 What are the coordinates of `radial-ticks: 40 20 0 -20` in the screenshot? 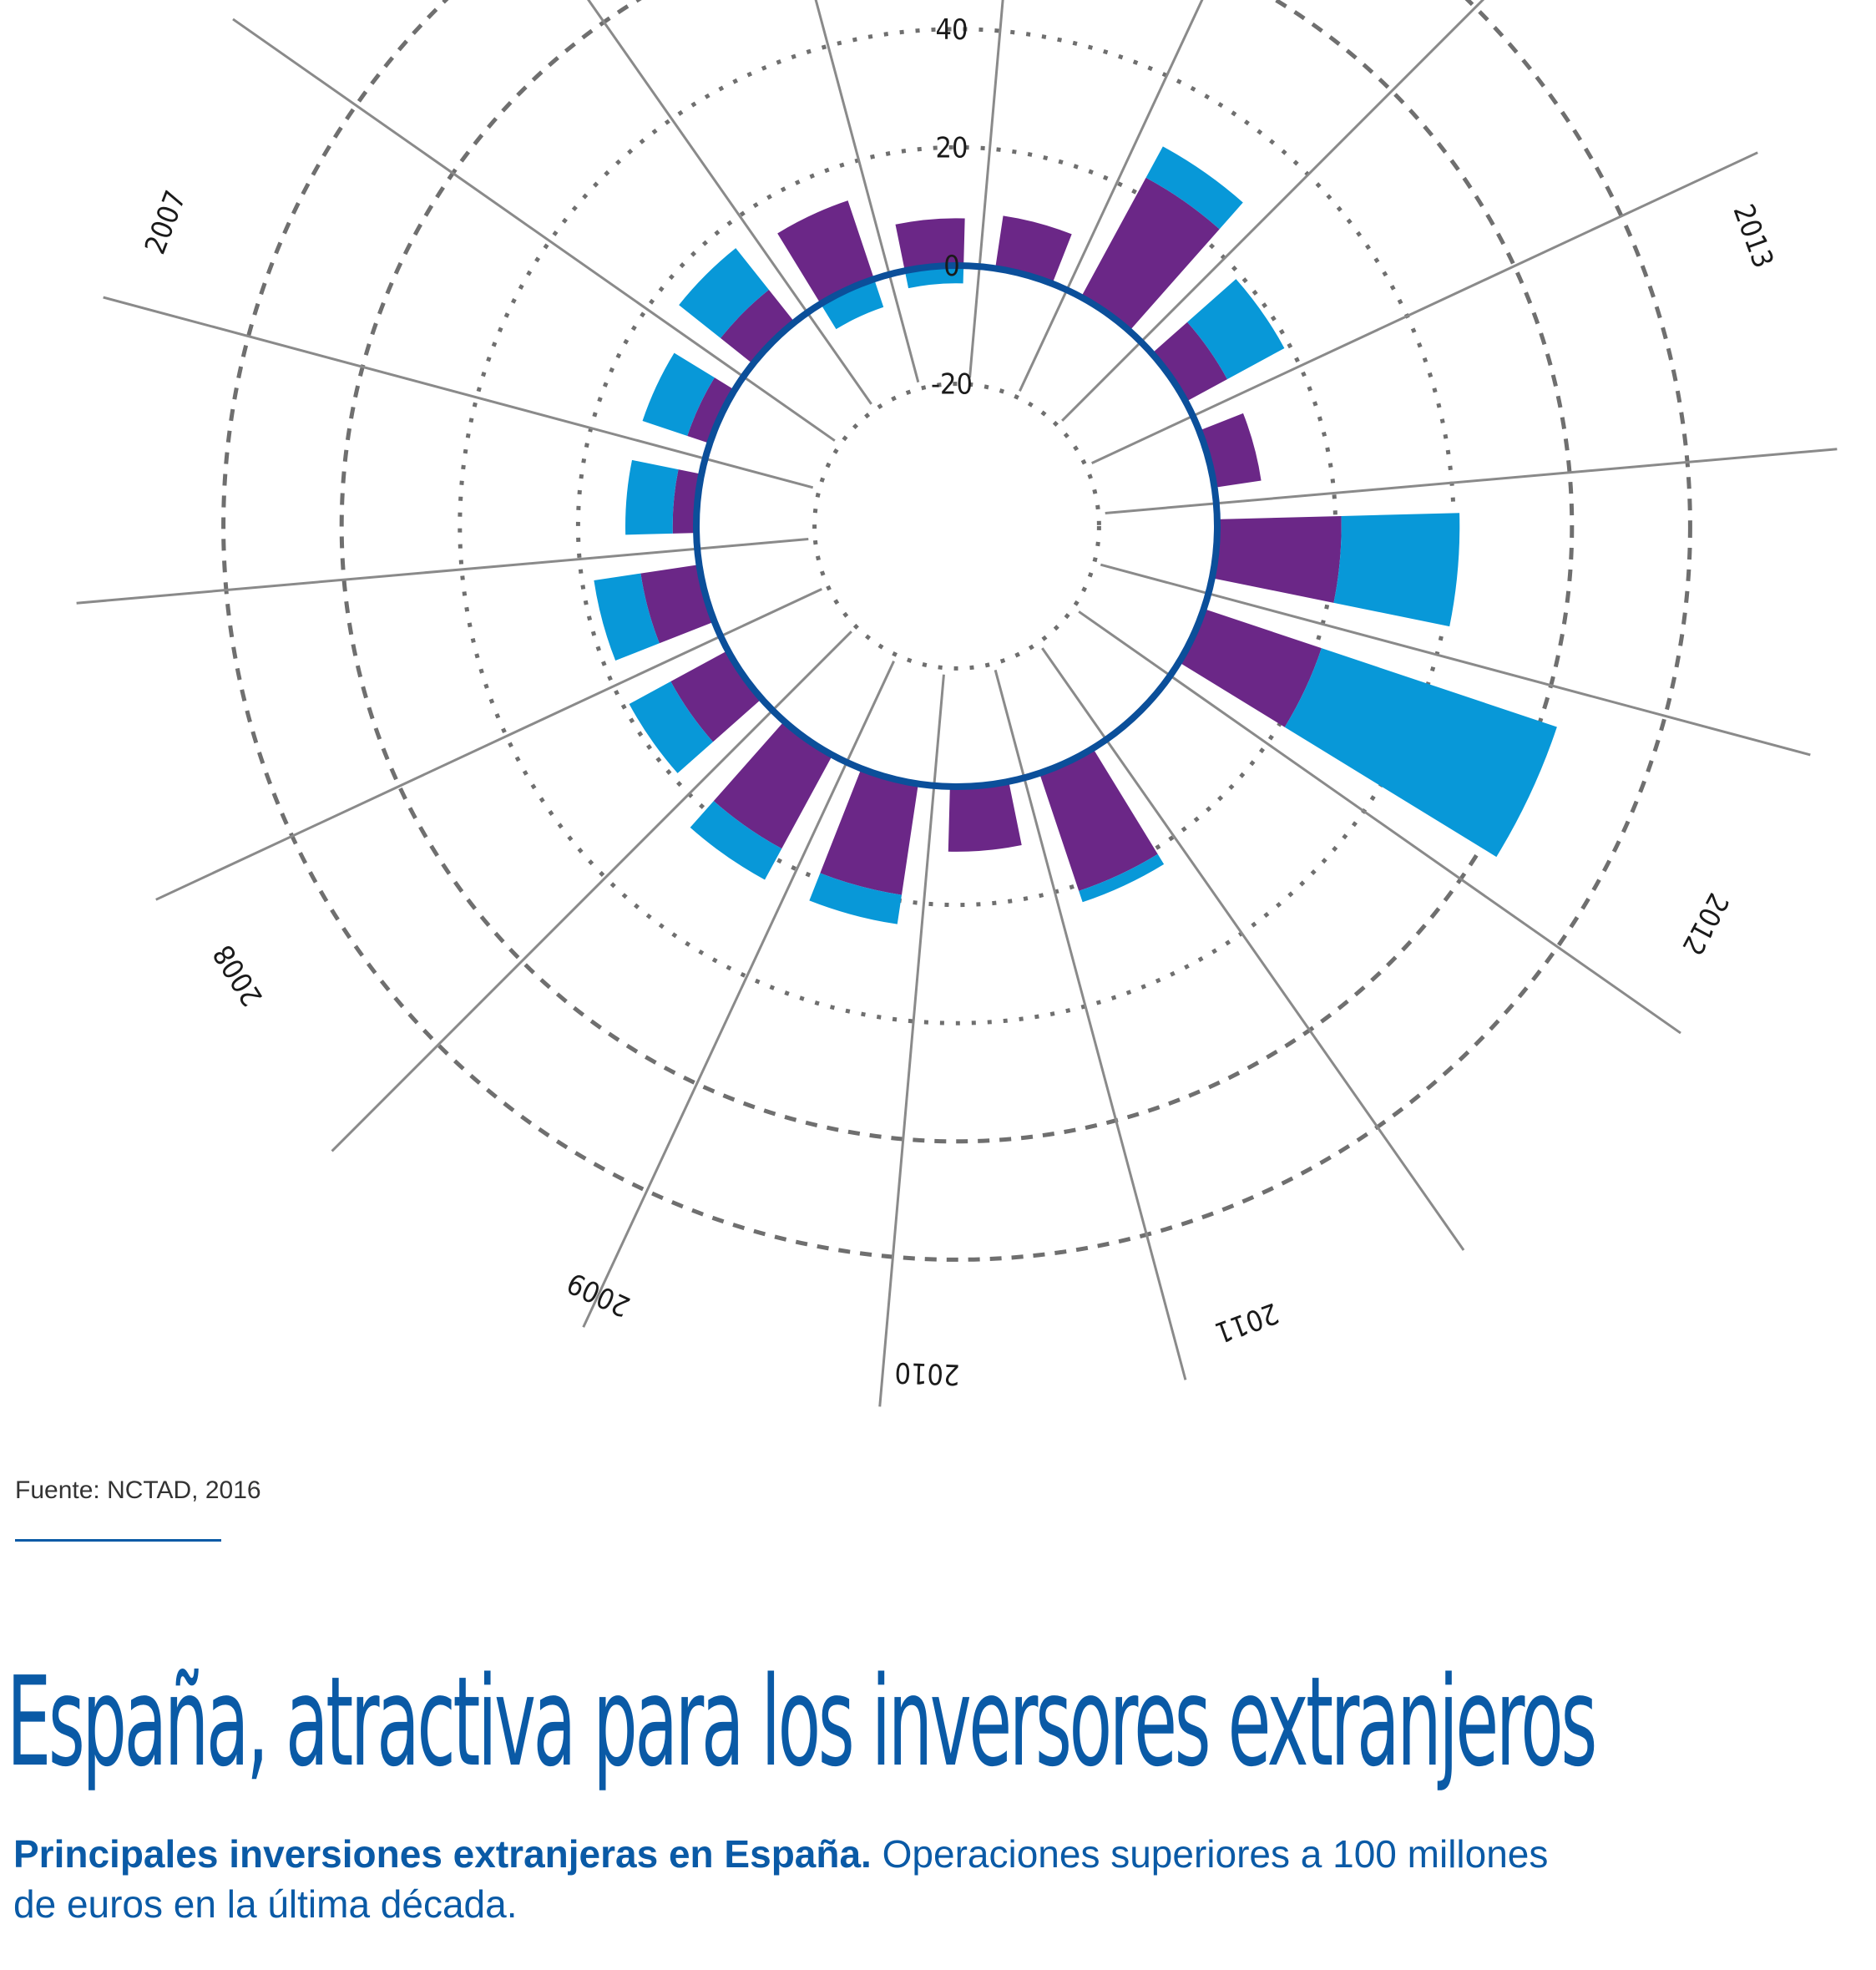 It's located at (952, 207).